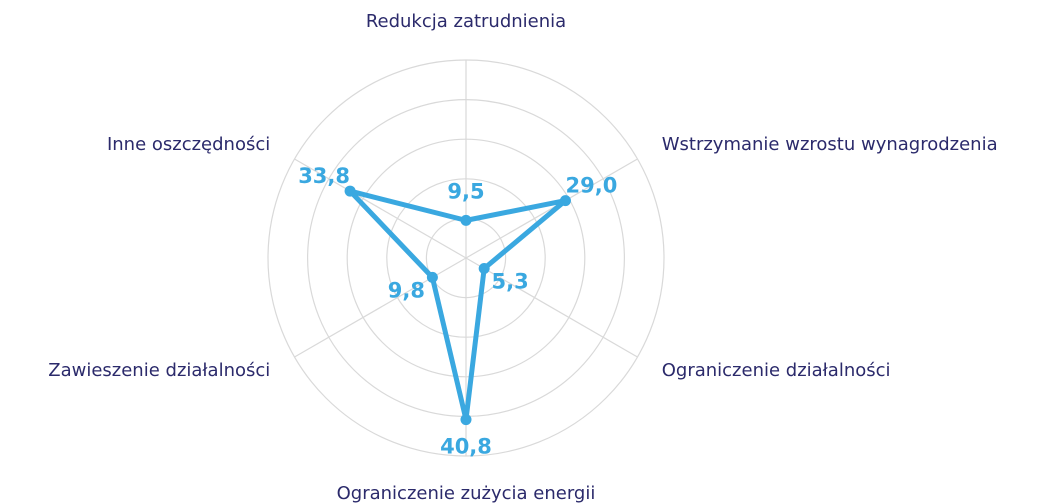  I want to click on series-line, so click(457, 305).